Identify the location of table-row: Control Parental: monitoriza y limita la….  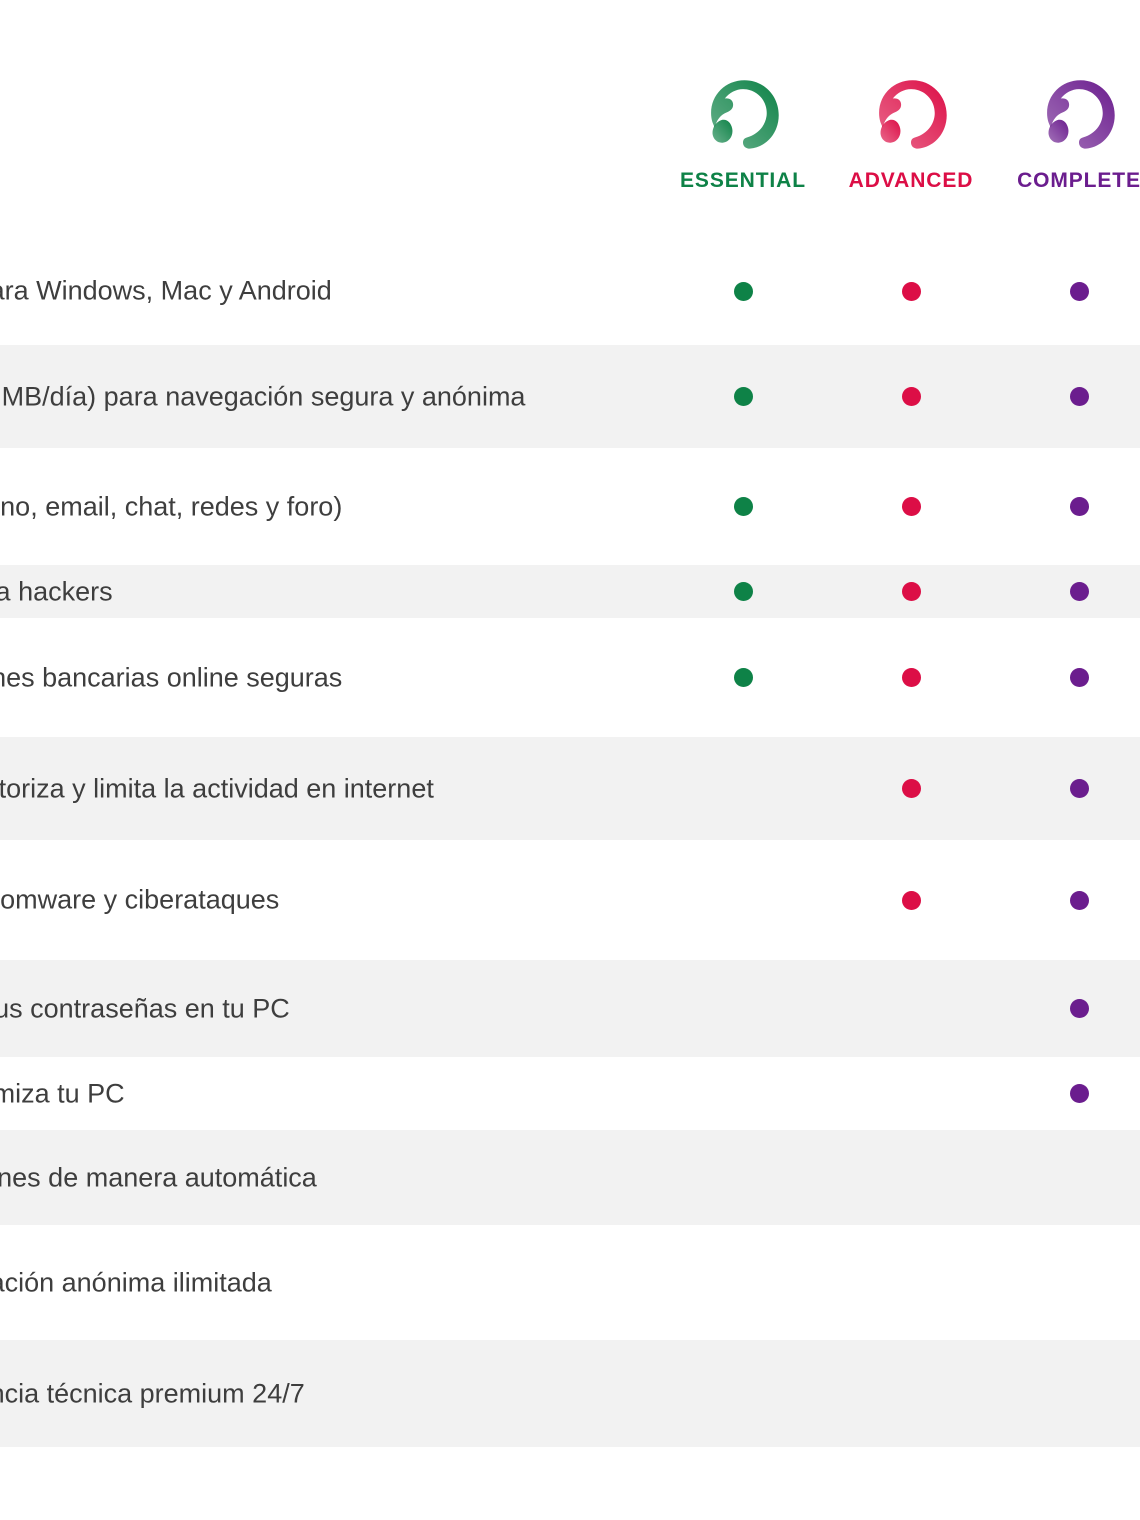
(570, 788).